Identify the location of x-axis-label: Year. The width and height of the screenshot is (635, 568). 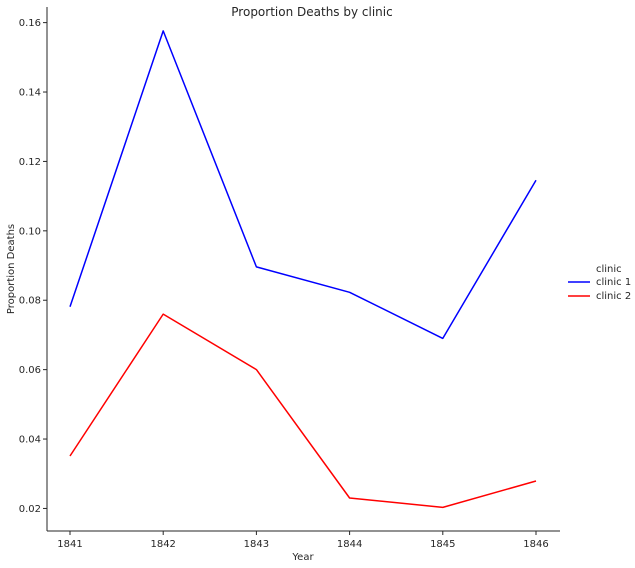
(302, 557).